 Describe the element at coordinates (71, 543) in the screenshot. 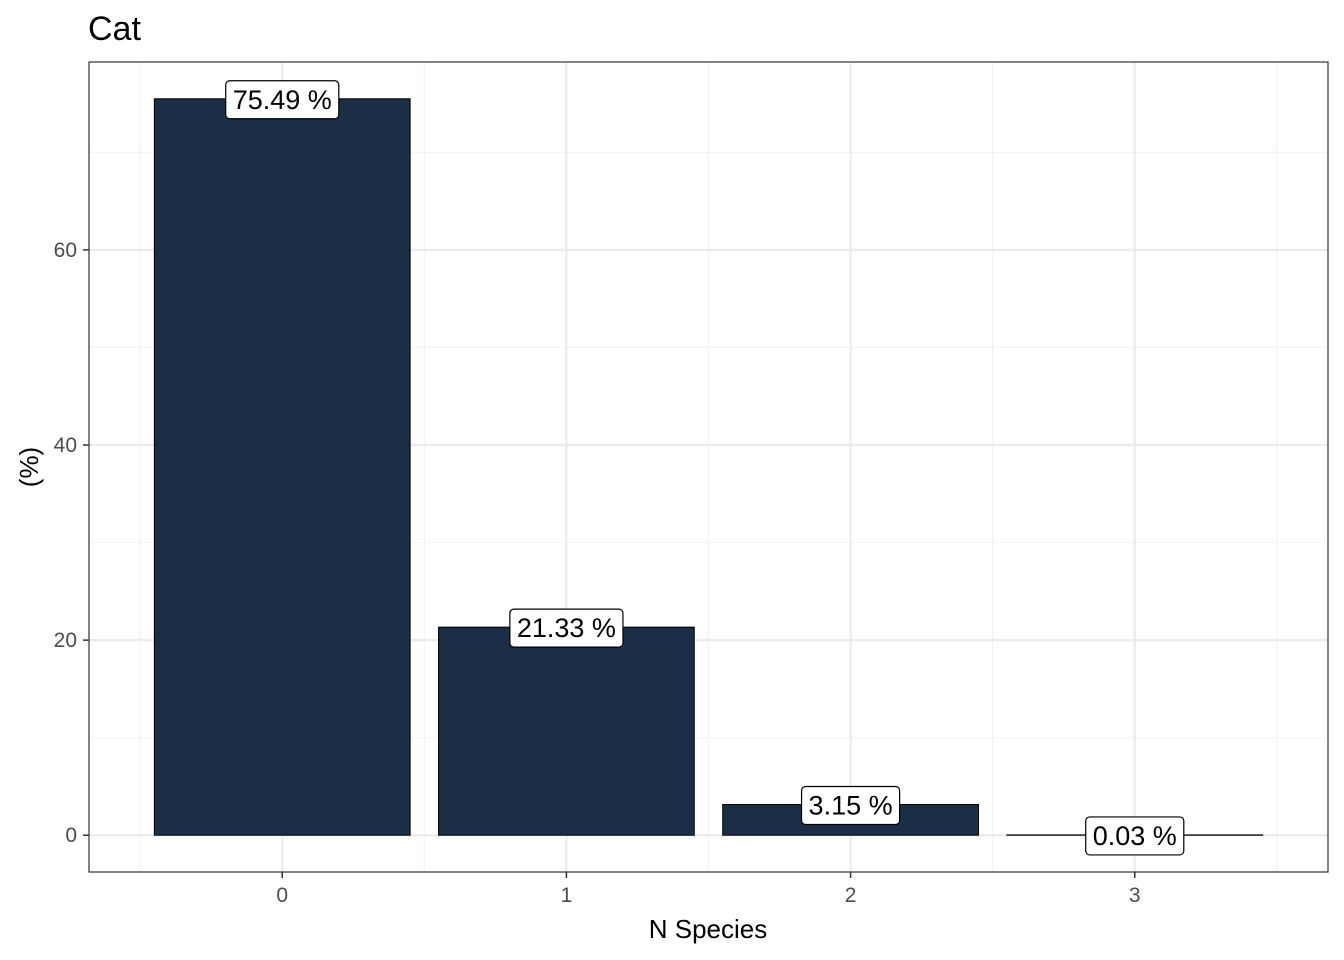

I see `y-axis: 0 20 40 60` at that location.